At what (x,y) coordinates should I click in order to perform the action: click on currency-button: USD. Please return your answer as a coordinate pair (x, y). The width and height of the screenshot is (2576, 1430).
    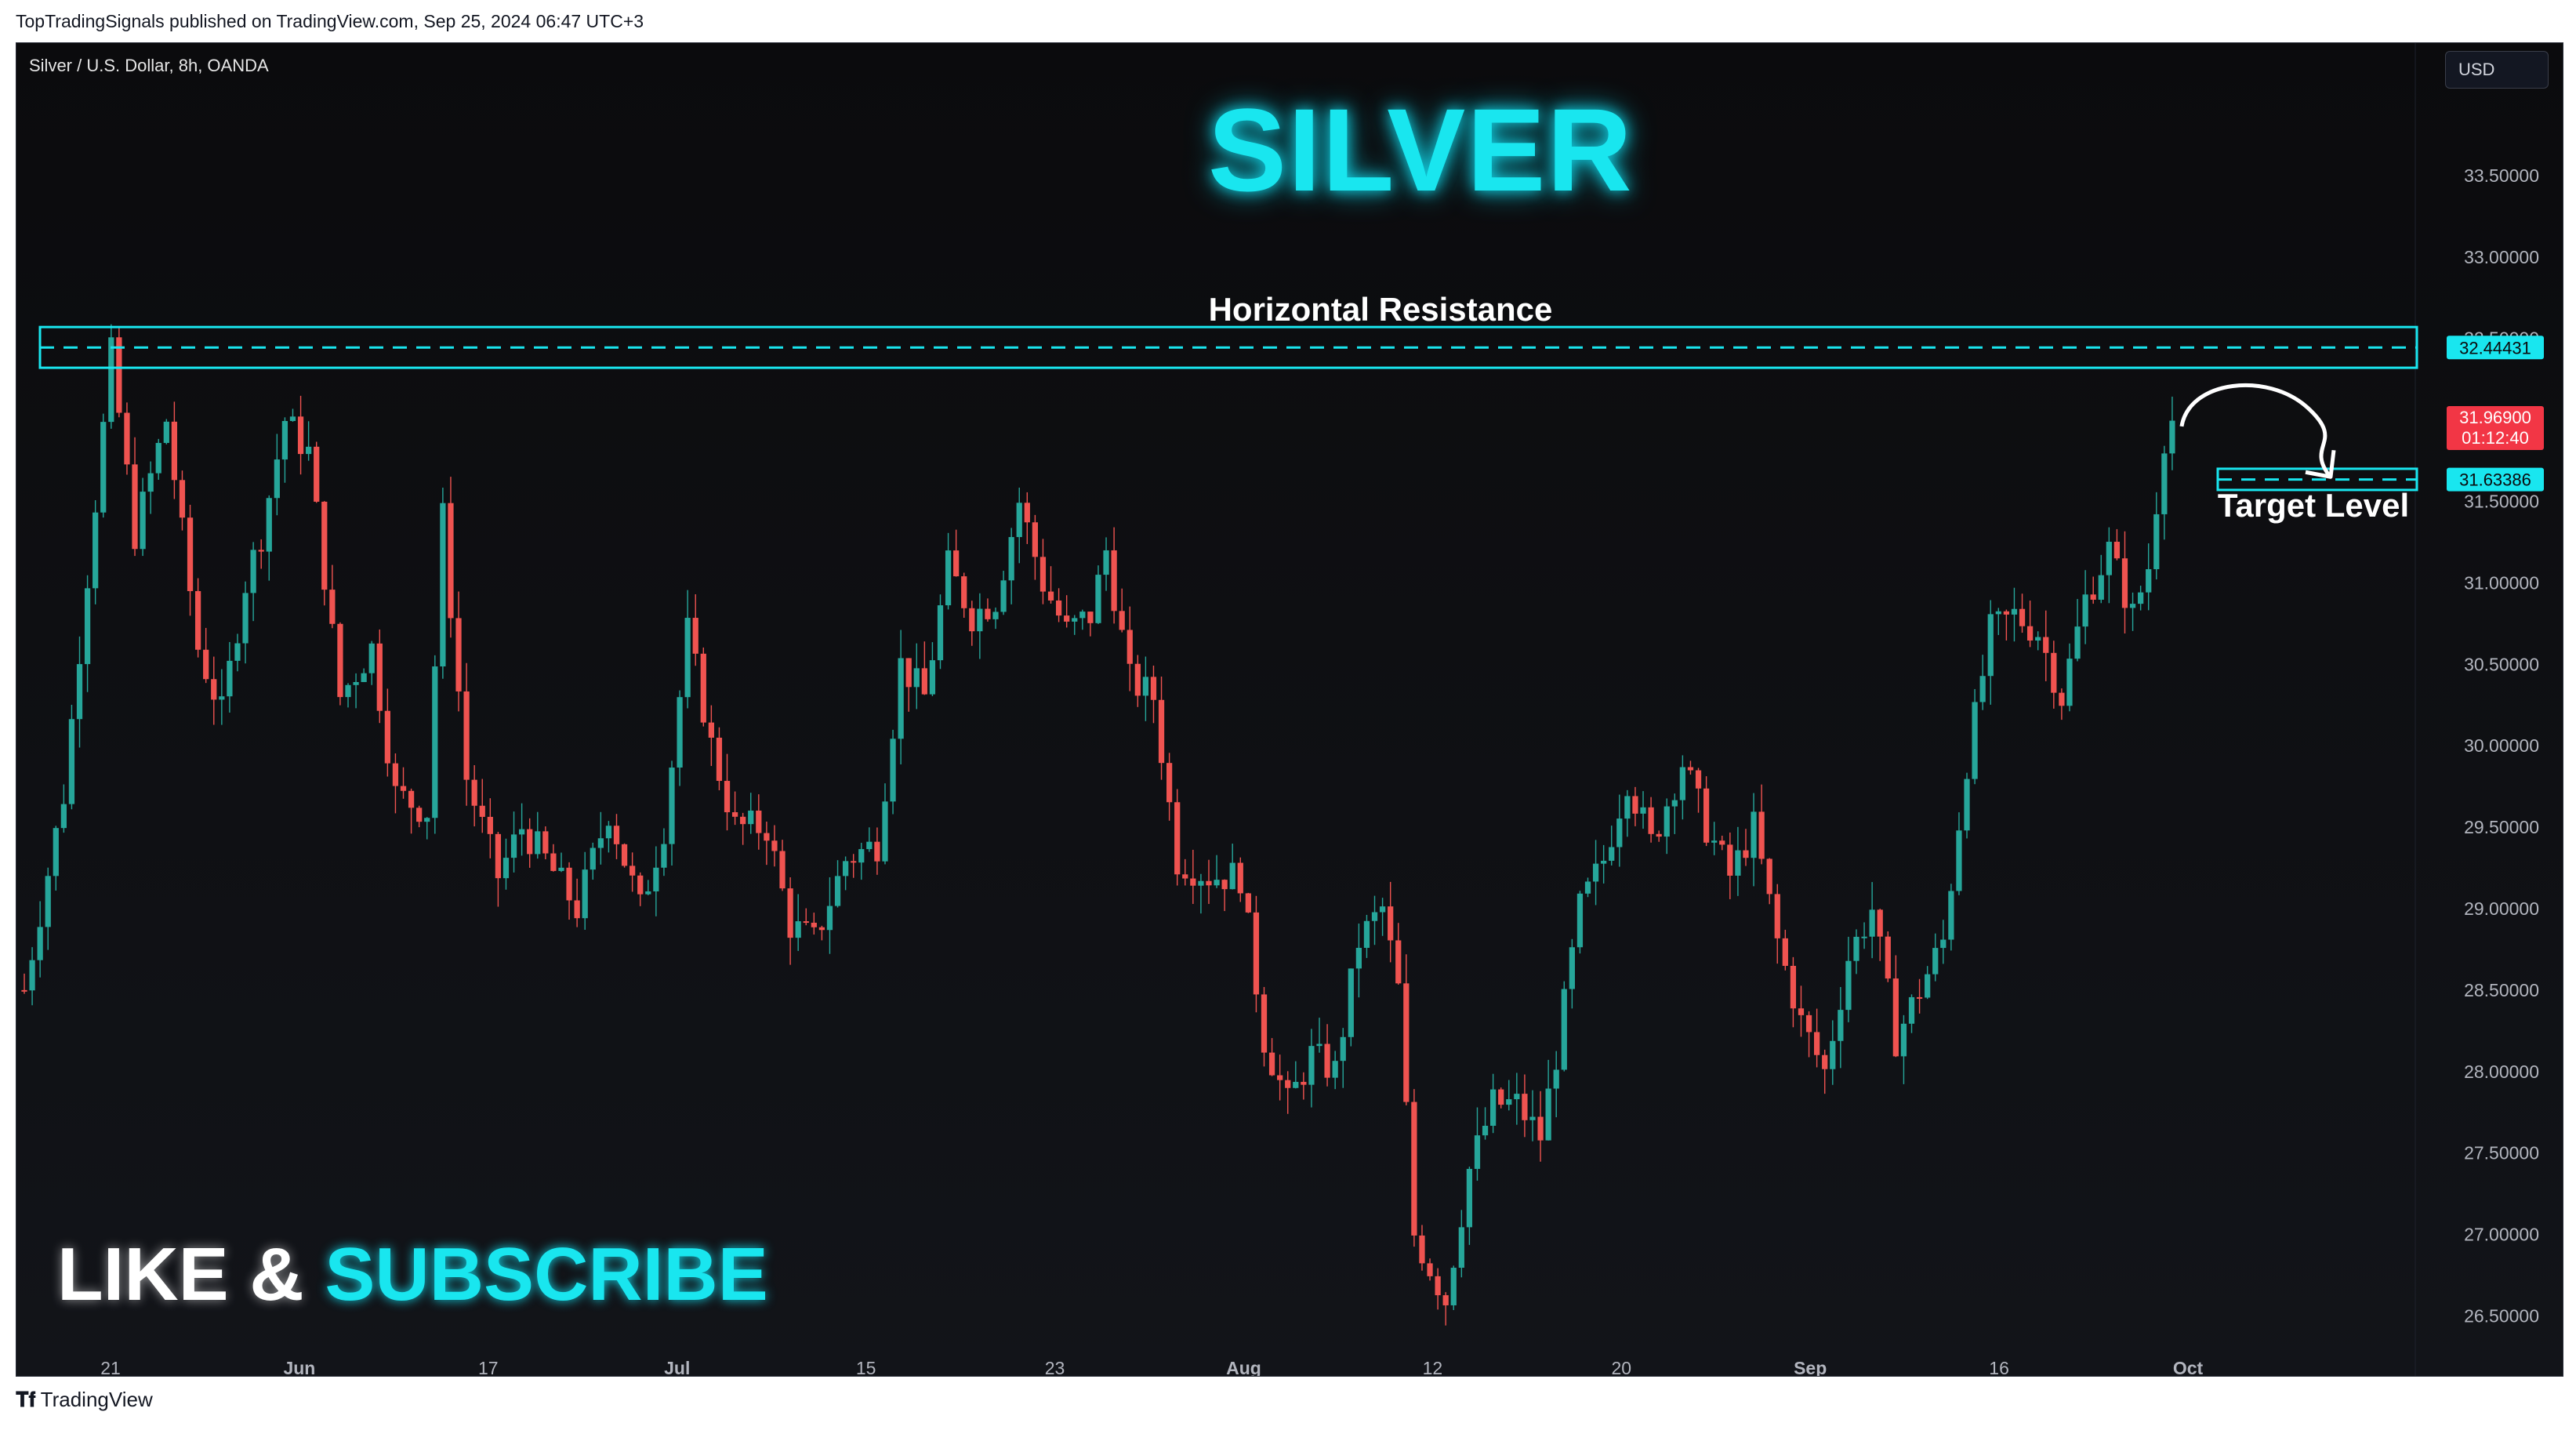
    Looking at the image, I should click on (2497, 70).